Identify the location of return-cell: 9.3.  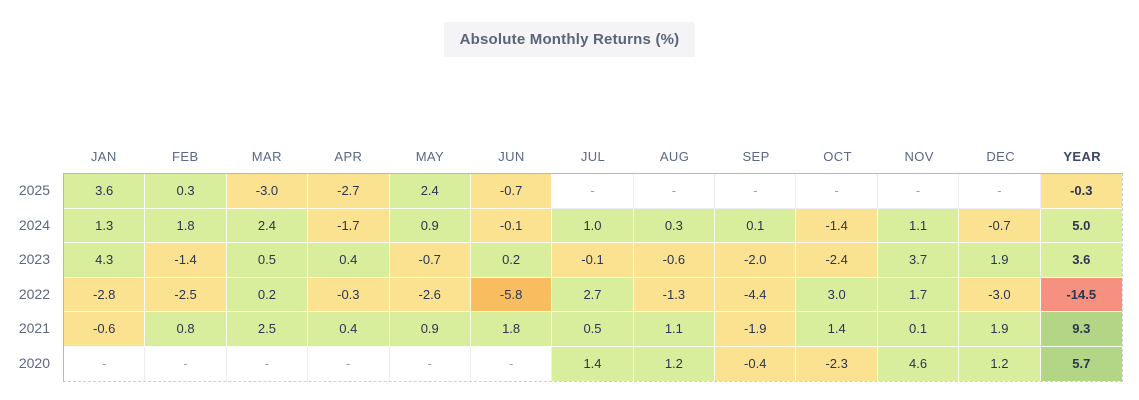
(1081, 329).